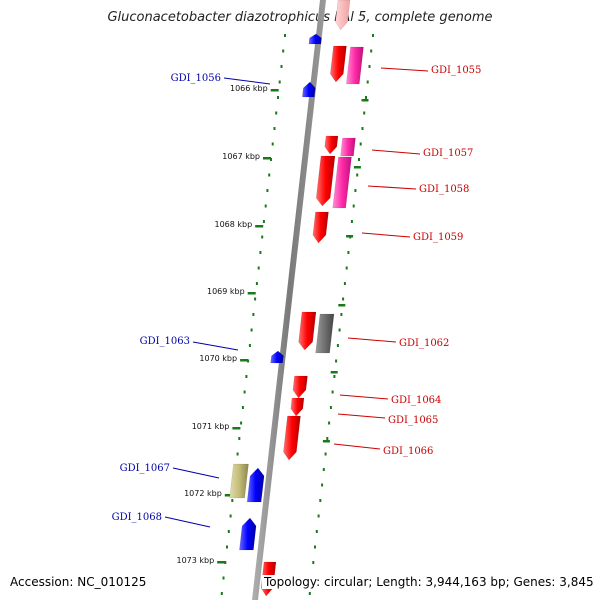  Describe the element at coordinates (241, 156) in the screenshot. I see `tick-label: 1067 kbp` at that location.